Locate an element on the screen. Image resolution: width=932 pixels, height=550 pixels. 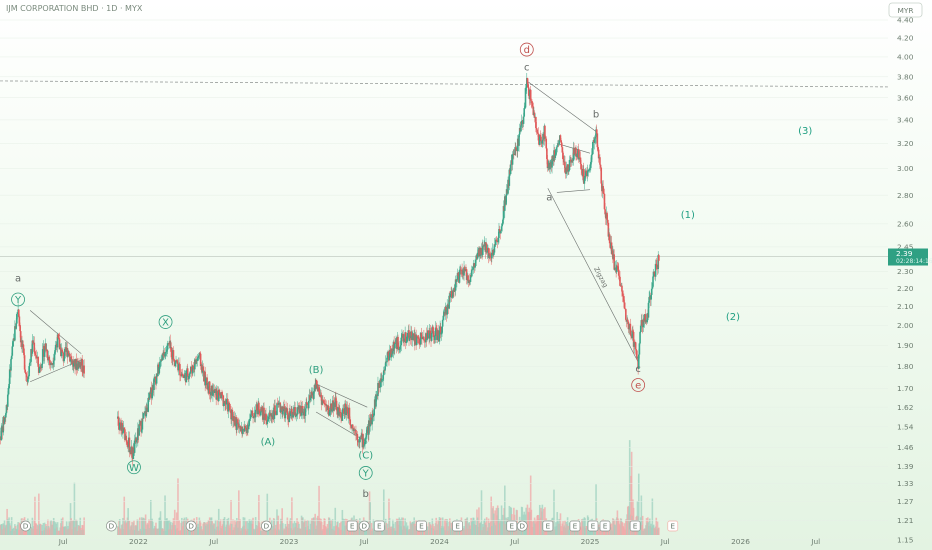
y-tick-label: 2.10 is located at coordinates (905, 306).